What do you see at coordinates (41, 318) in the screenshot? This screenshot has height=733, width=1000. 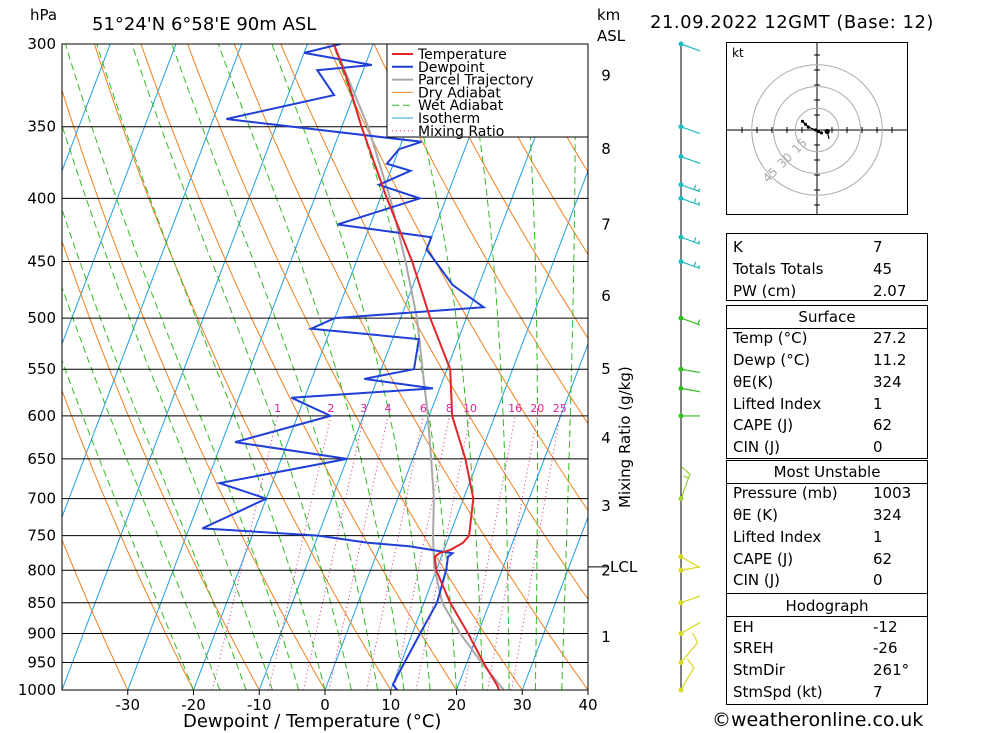 I see `pressure-tick-label: 500` at bounding box center [41, 318].